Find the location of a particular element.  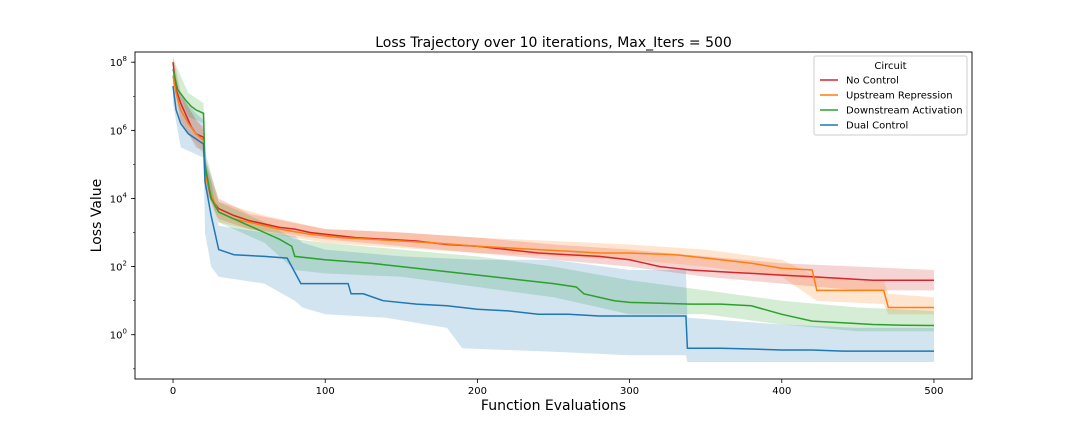

x-tick-label: 200 is located at coordinates (477, 391).